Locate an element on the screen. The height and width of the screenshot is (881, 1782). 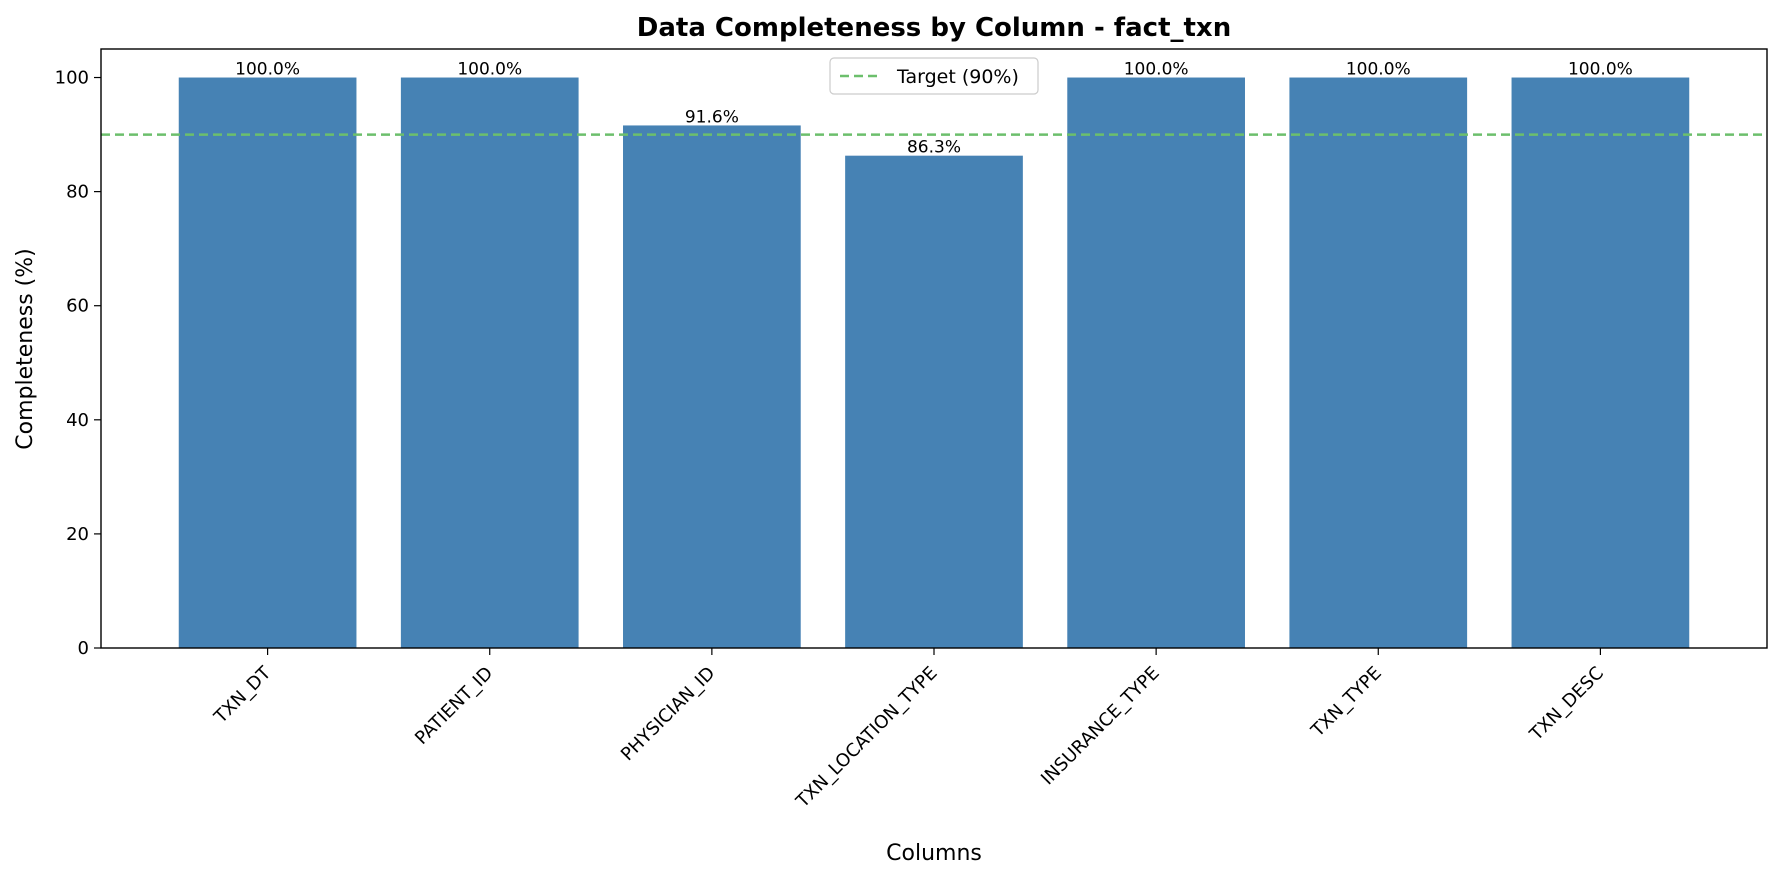
legend: Target (90%) is located at coordinates (934, 76).